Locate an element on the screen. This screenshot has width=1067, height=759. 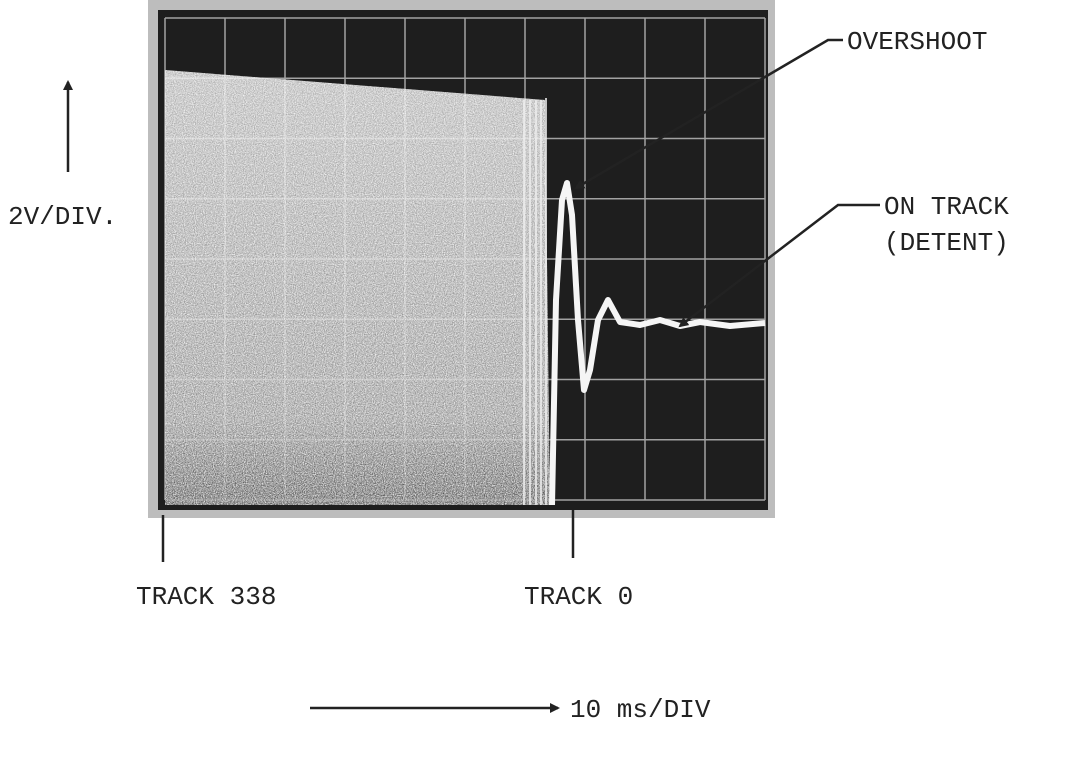
horizontal-scale-label: 10 ms/DIV is located at coordinates (640, 710).